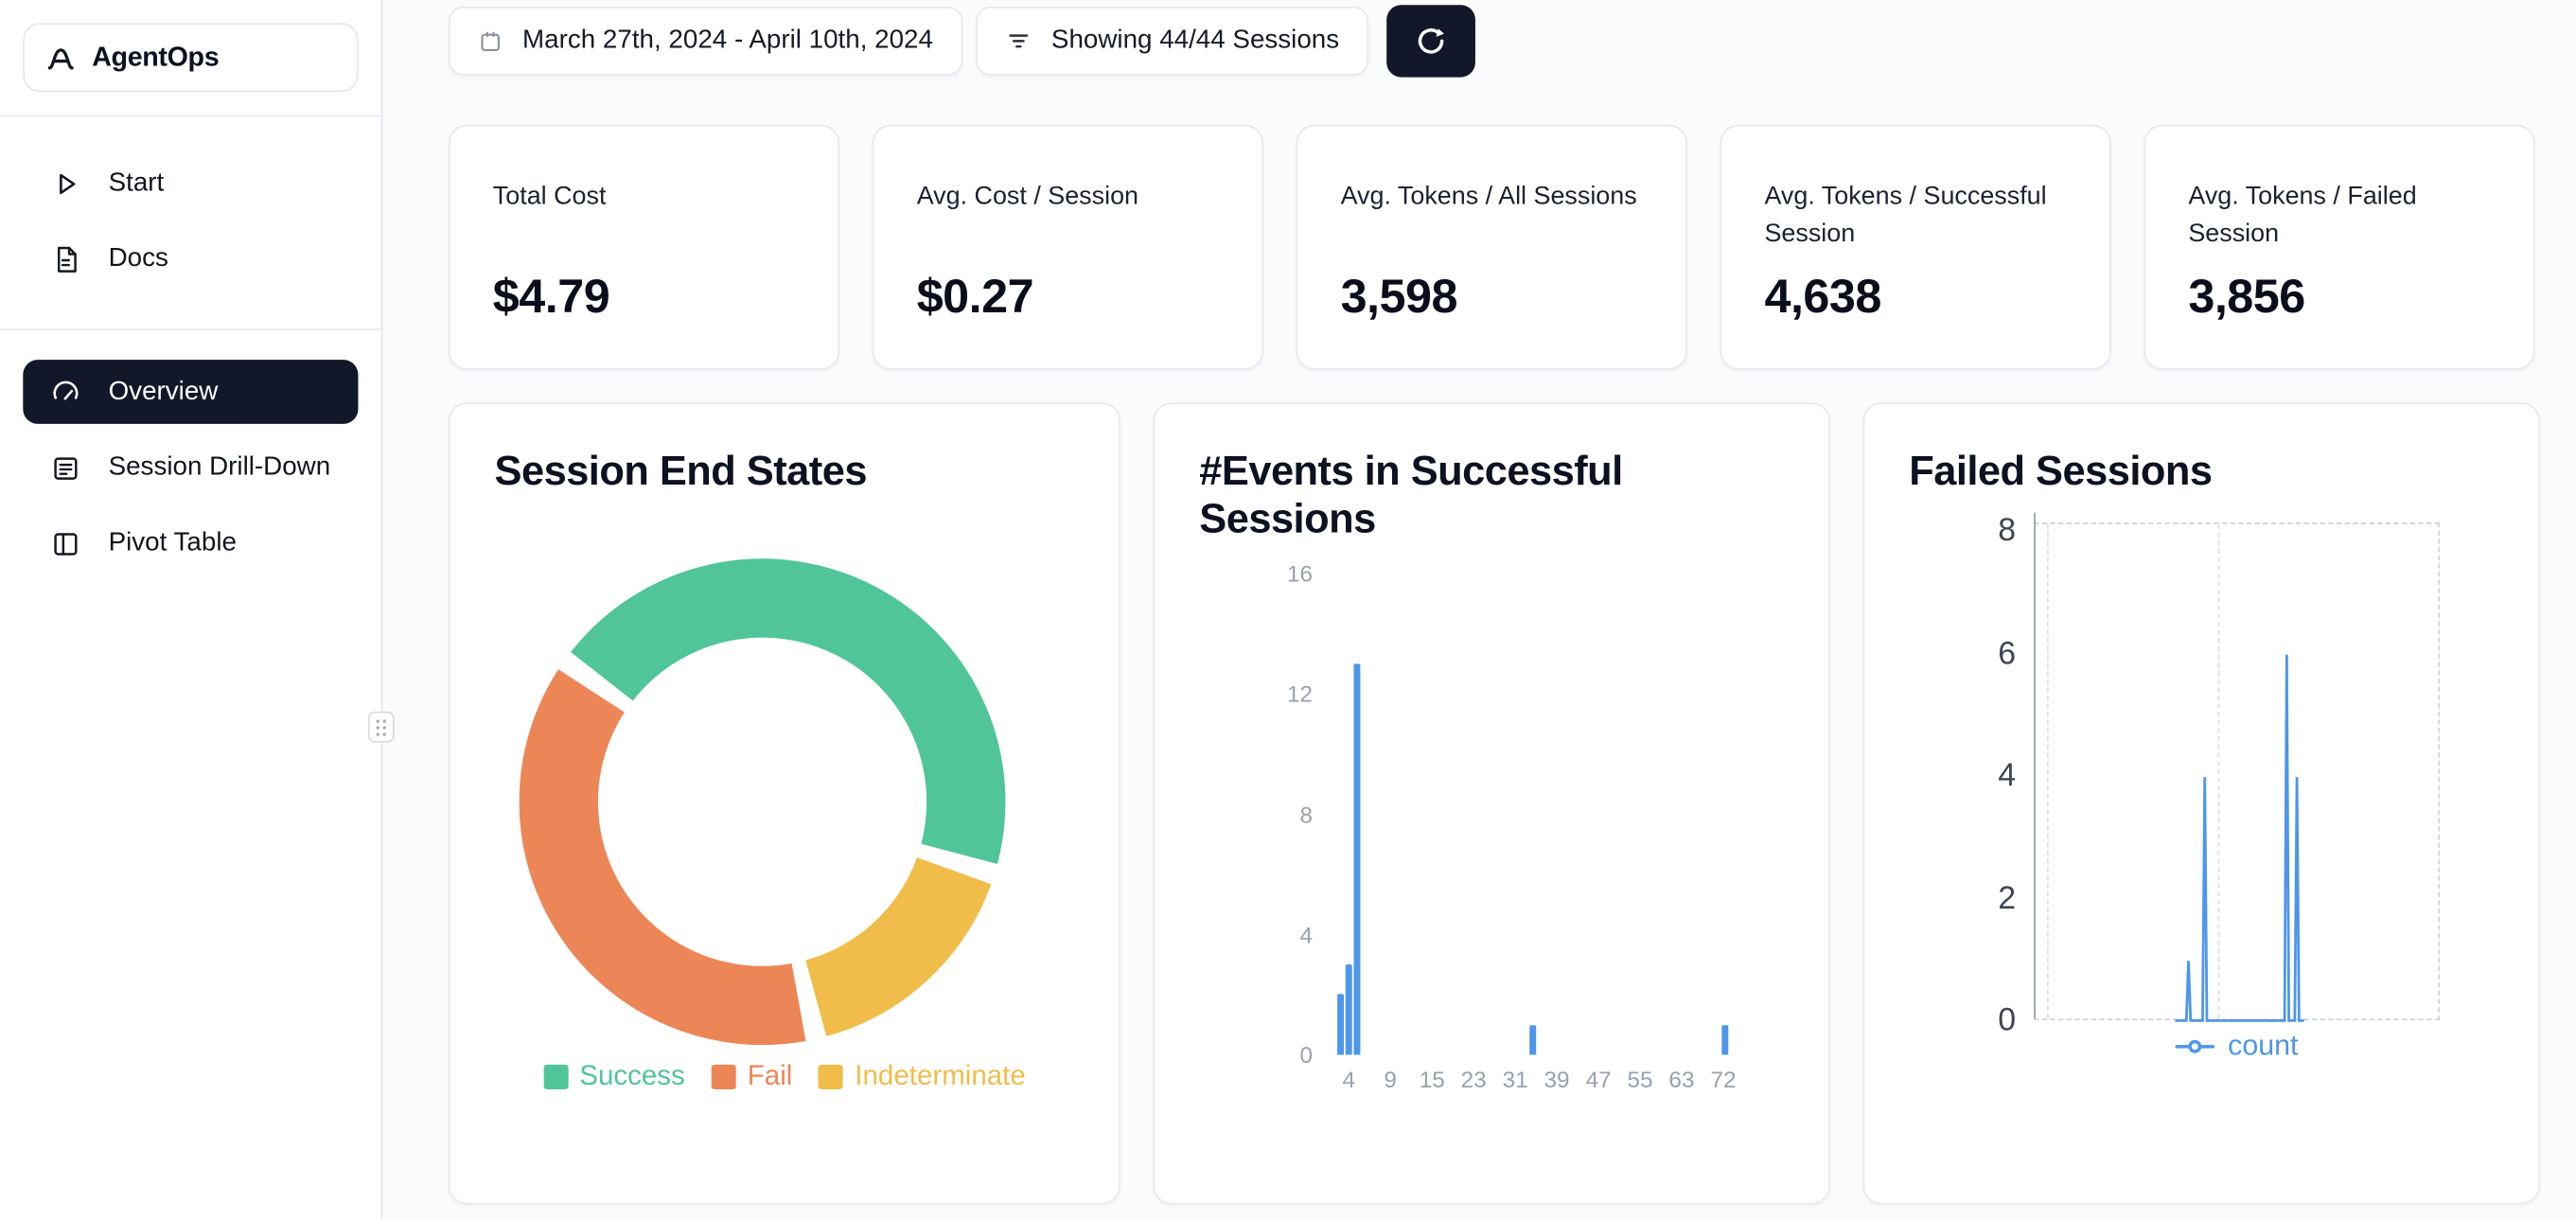  Describe the element at coordinates (65, 184) in the screenshot. I see `play-icon` at that location.